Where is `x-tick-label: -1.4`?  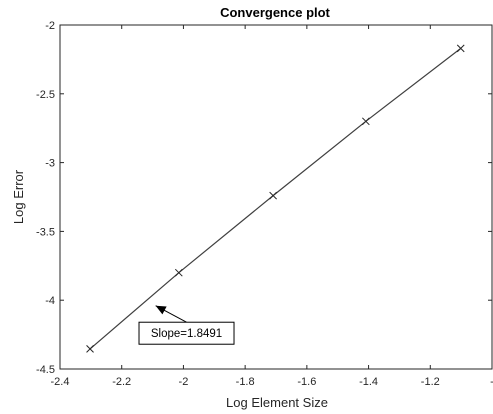 x-tick-label: -1.4 is located at coordinates (368, 382).